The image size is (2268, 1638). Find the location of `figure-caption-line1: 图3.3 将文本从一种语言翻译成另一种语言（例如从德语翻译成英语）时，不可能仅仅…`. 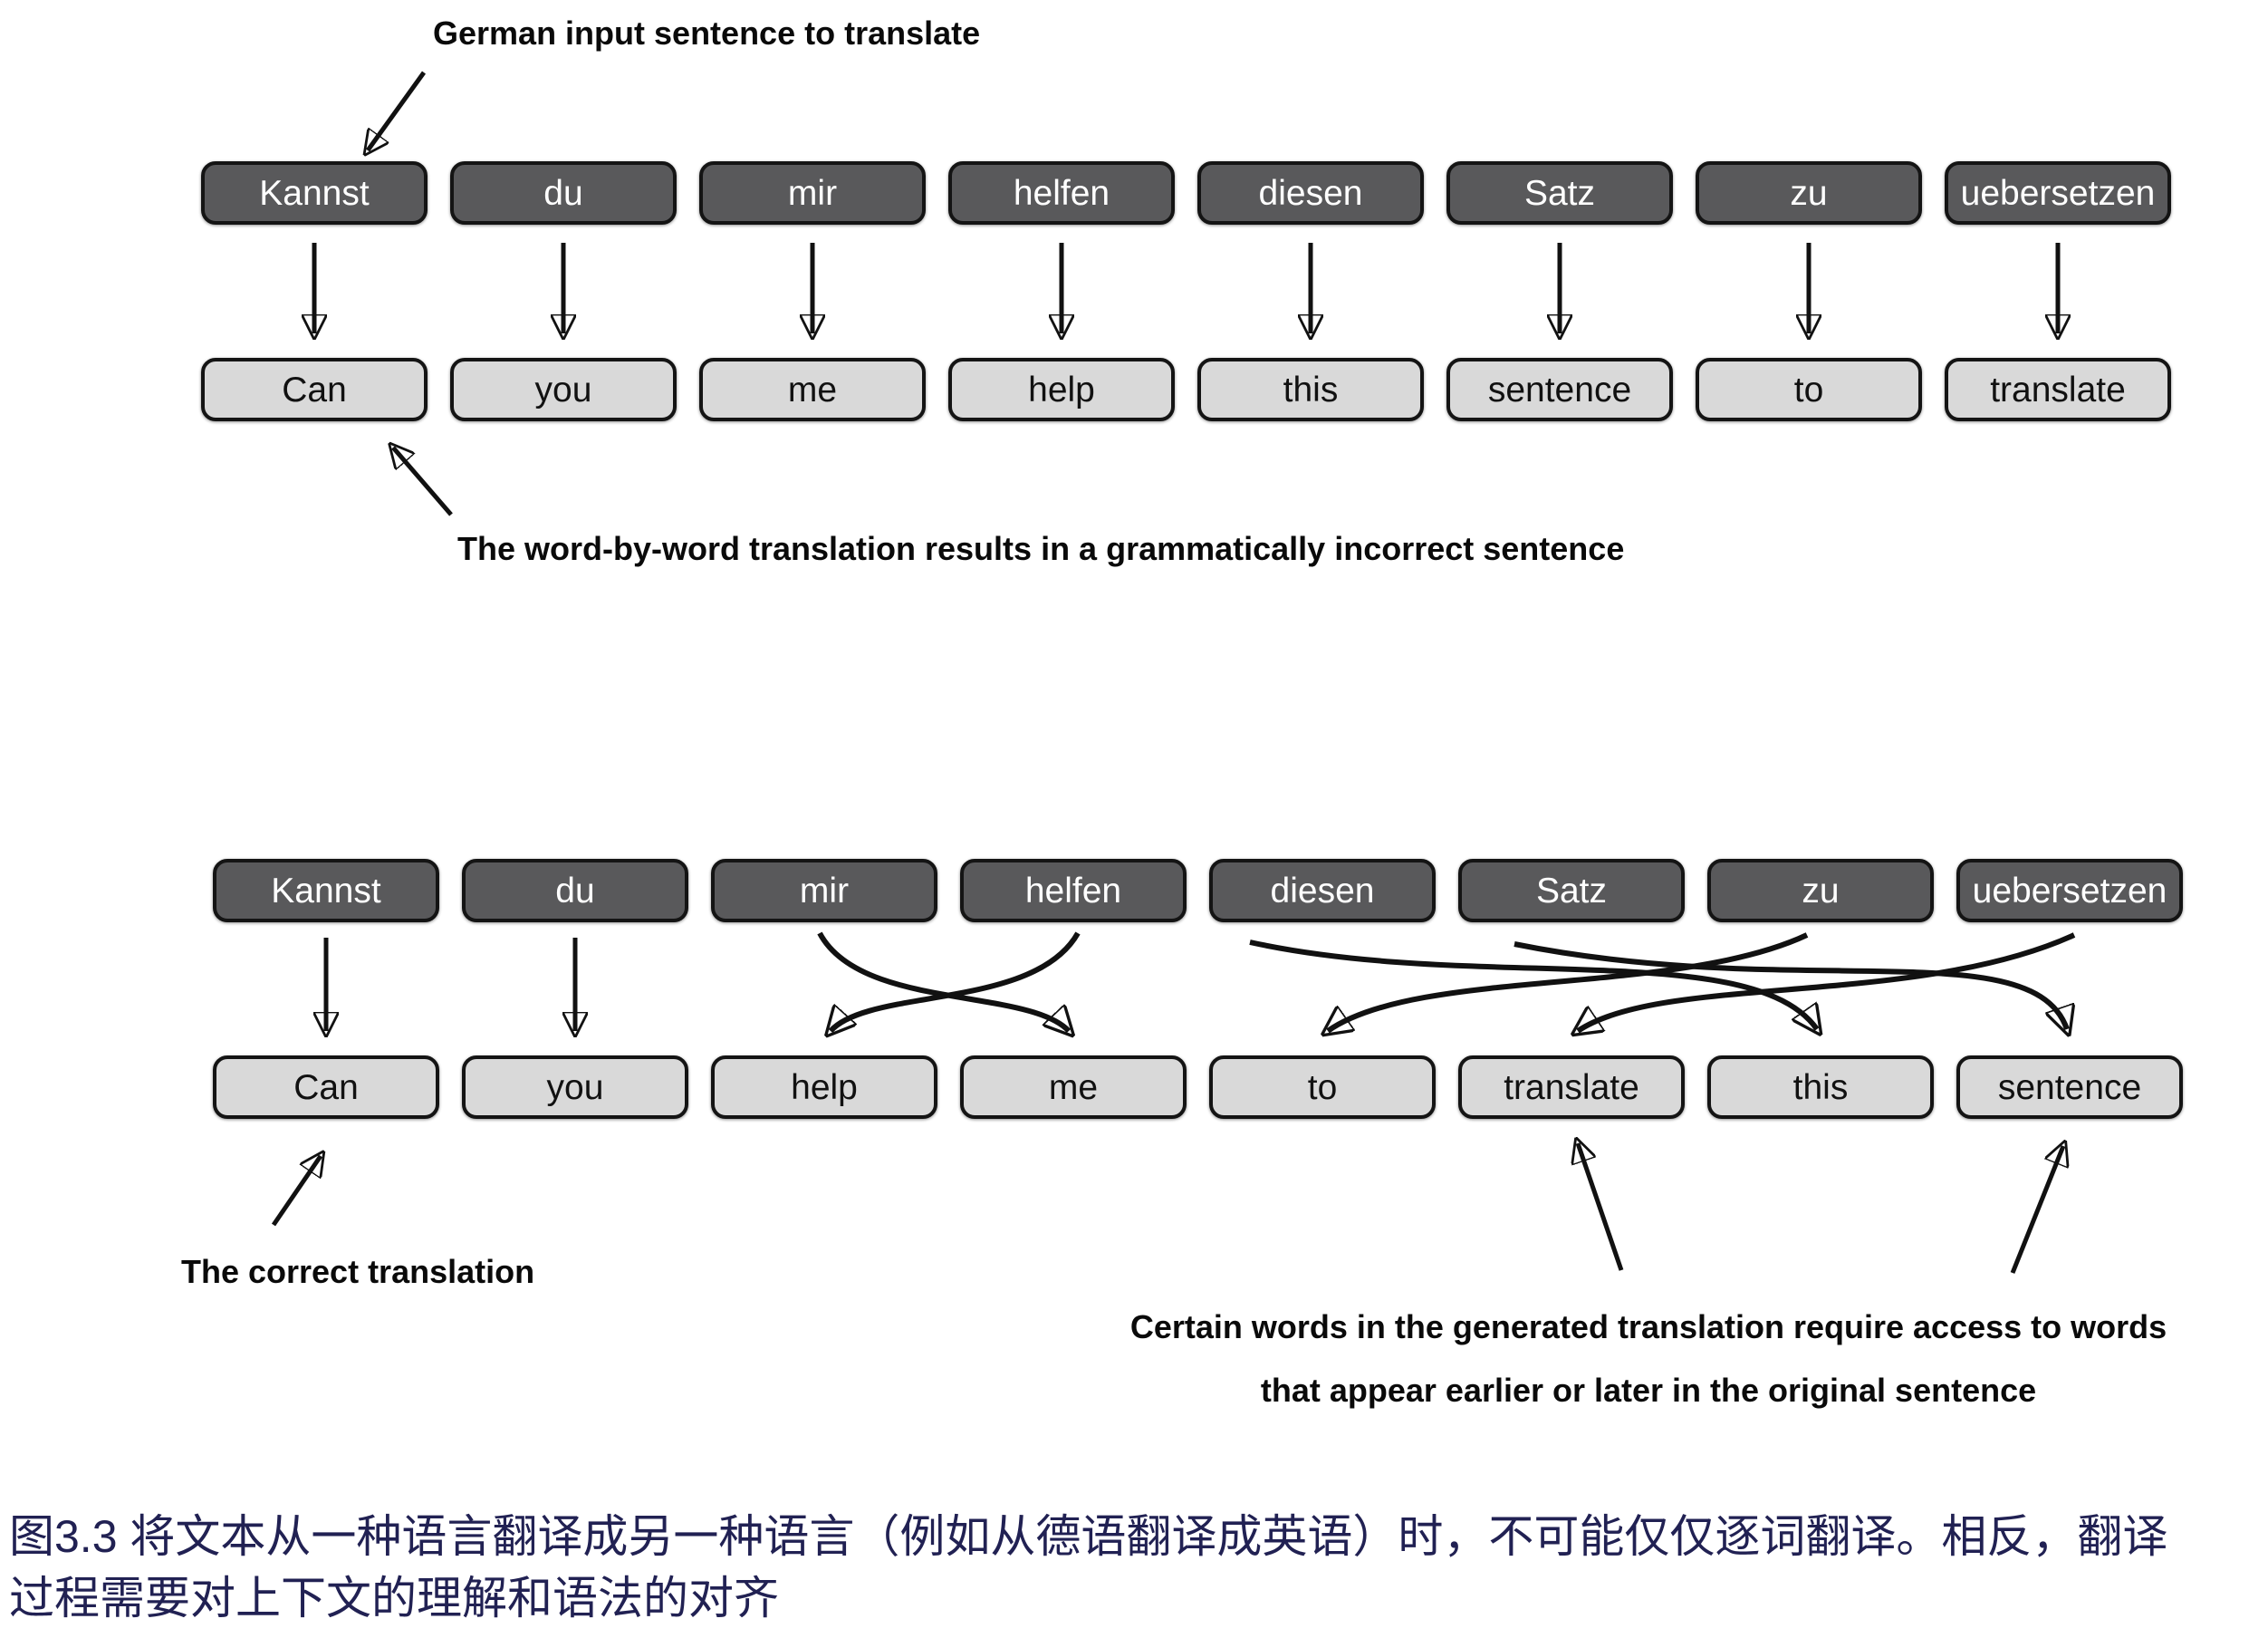

figure-caption-line1: 图3.3 将文本从一种语言翻译成另一种语言（例如从德语翻译成英语）时，不可能仅仅… is located at coordinates (1089, 1537).